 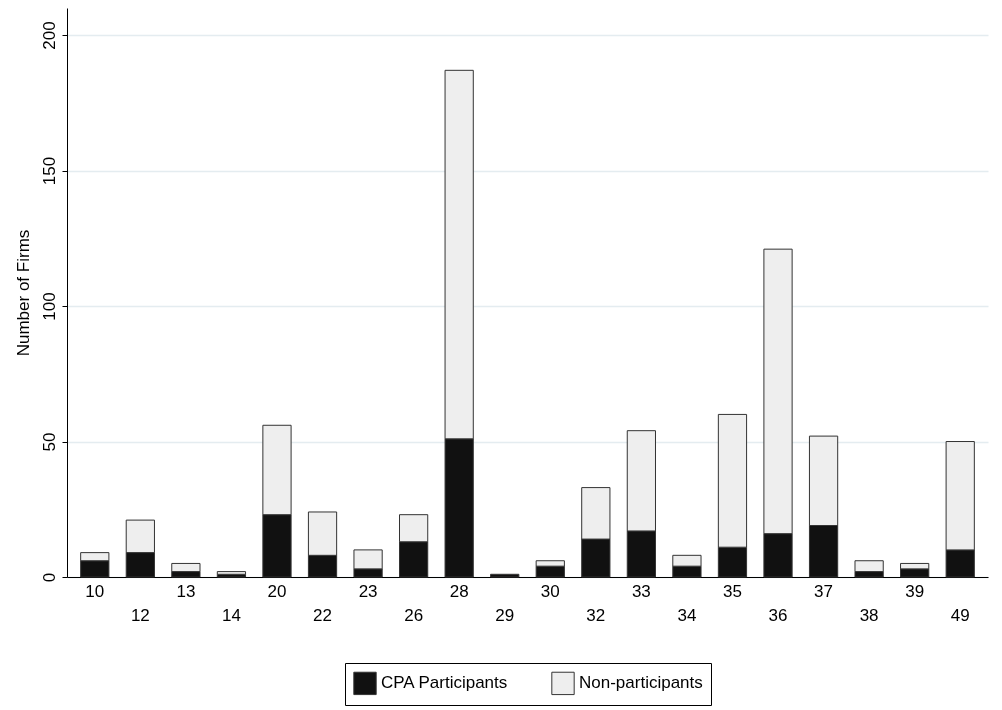 I want to click on x-tick-label: 35, so click(x=732, y=591).